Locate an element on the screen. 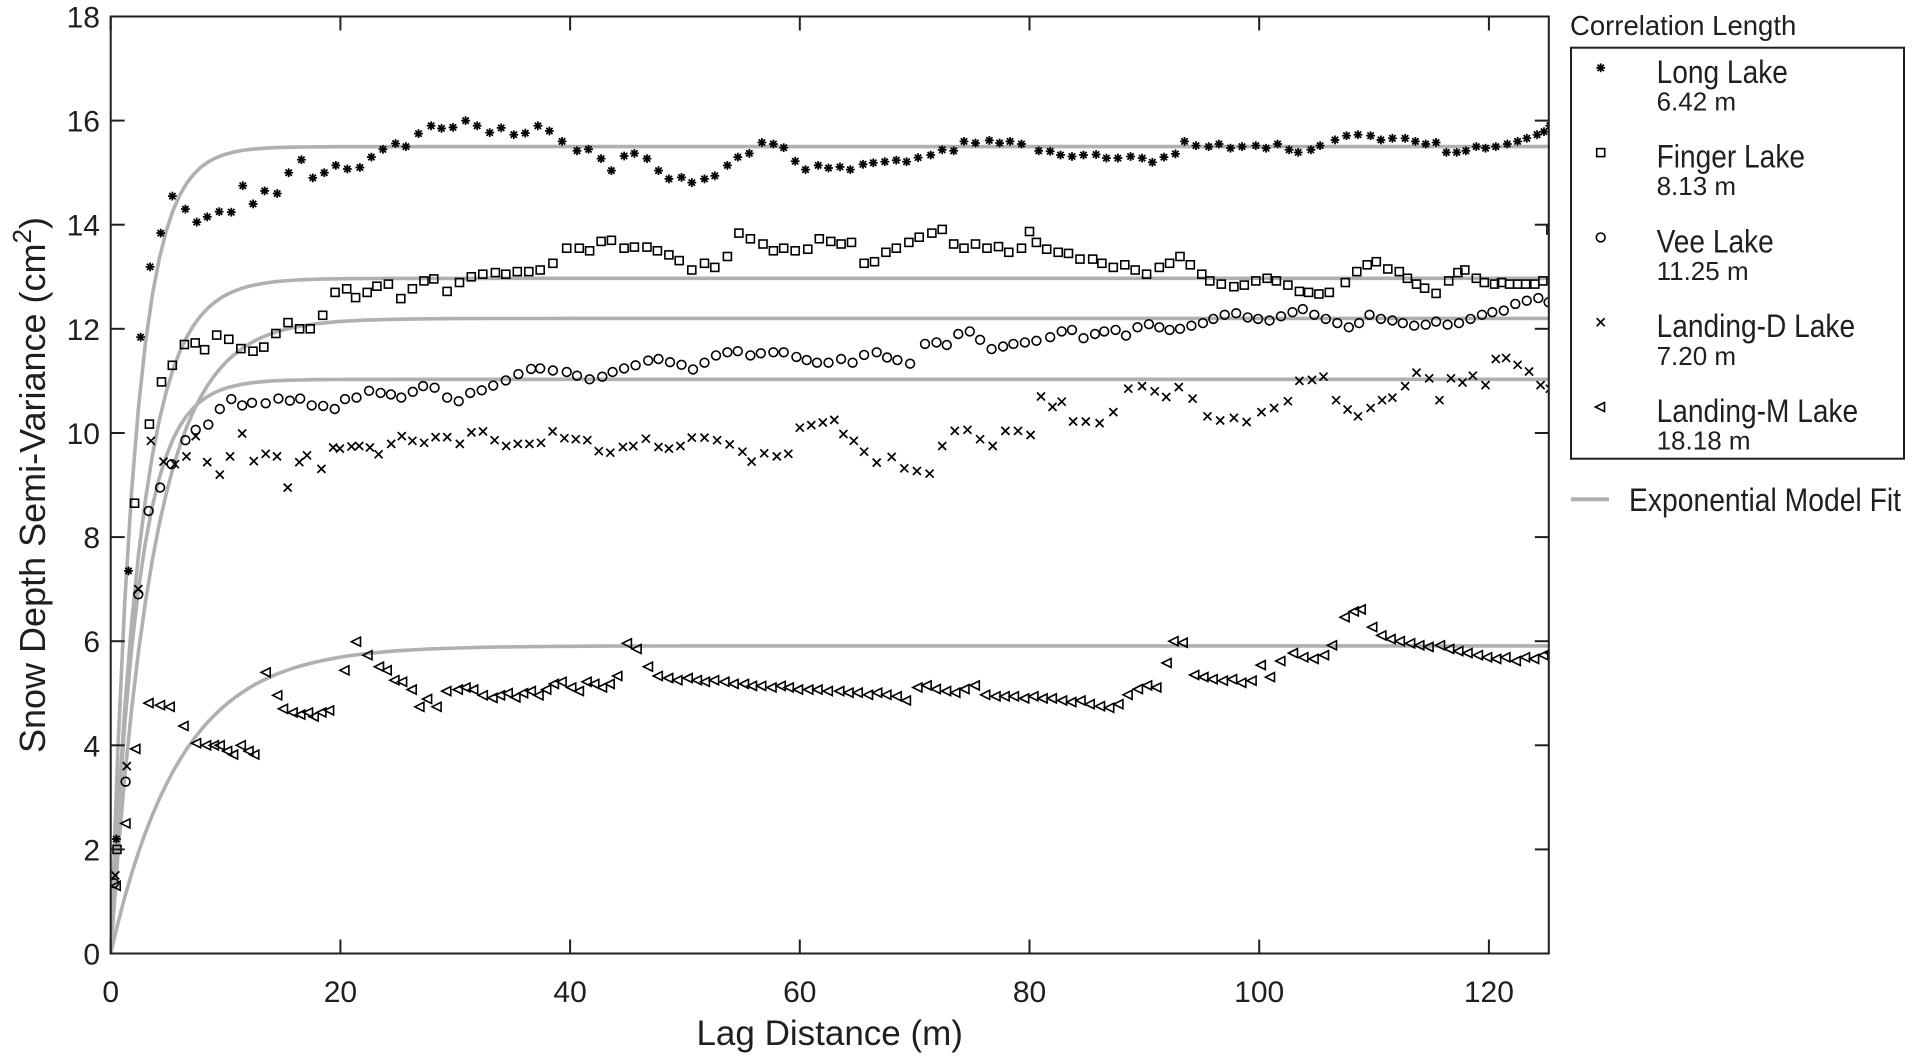 Image resolution: width=1913 pixels, height=1061 pixels. svg-text: 12 is located at coordinates (83, 330).